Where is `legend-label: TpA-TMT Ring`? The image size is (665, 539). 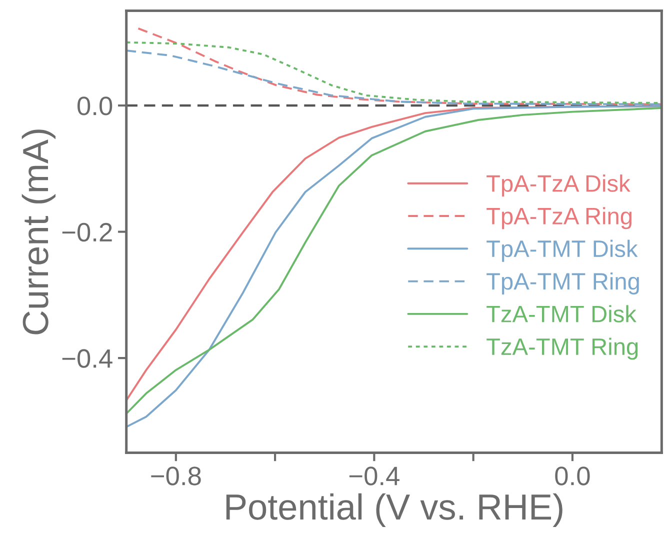
legend-label: TpA-TMT Ring is located at coordinates (562, 283).